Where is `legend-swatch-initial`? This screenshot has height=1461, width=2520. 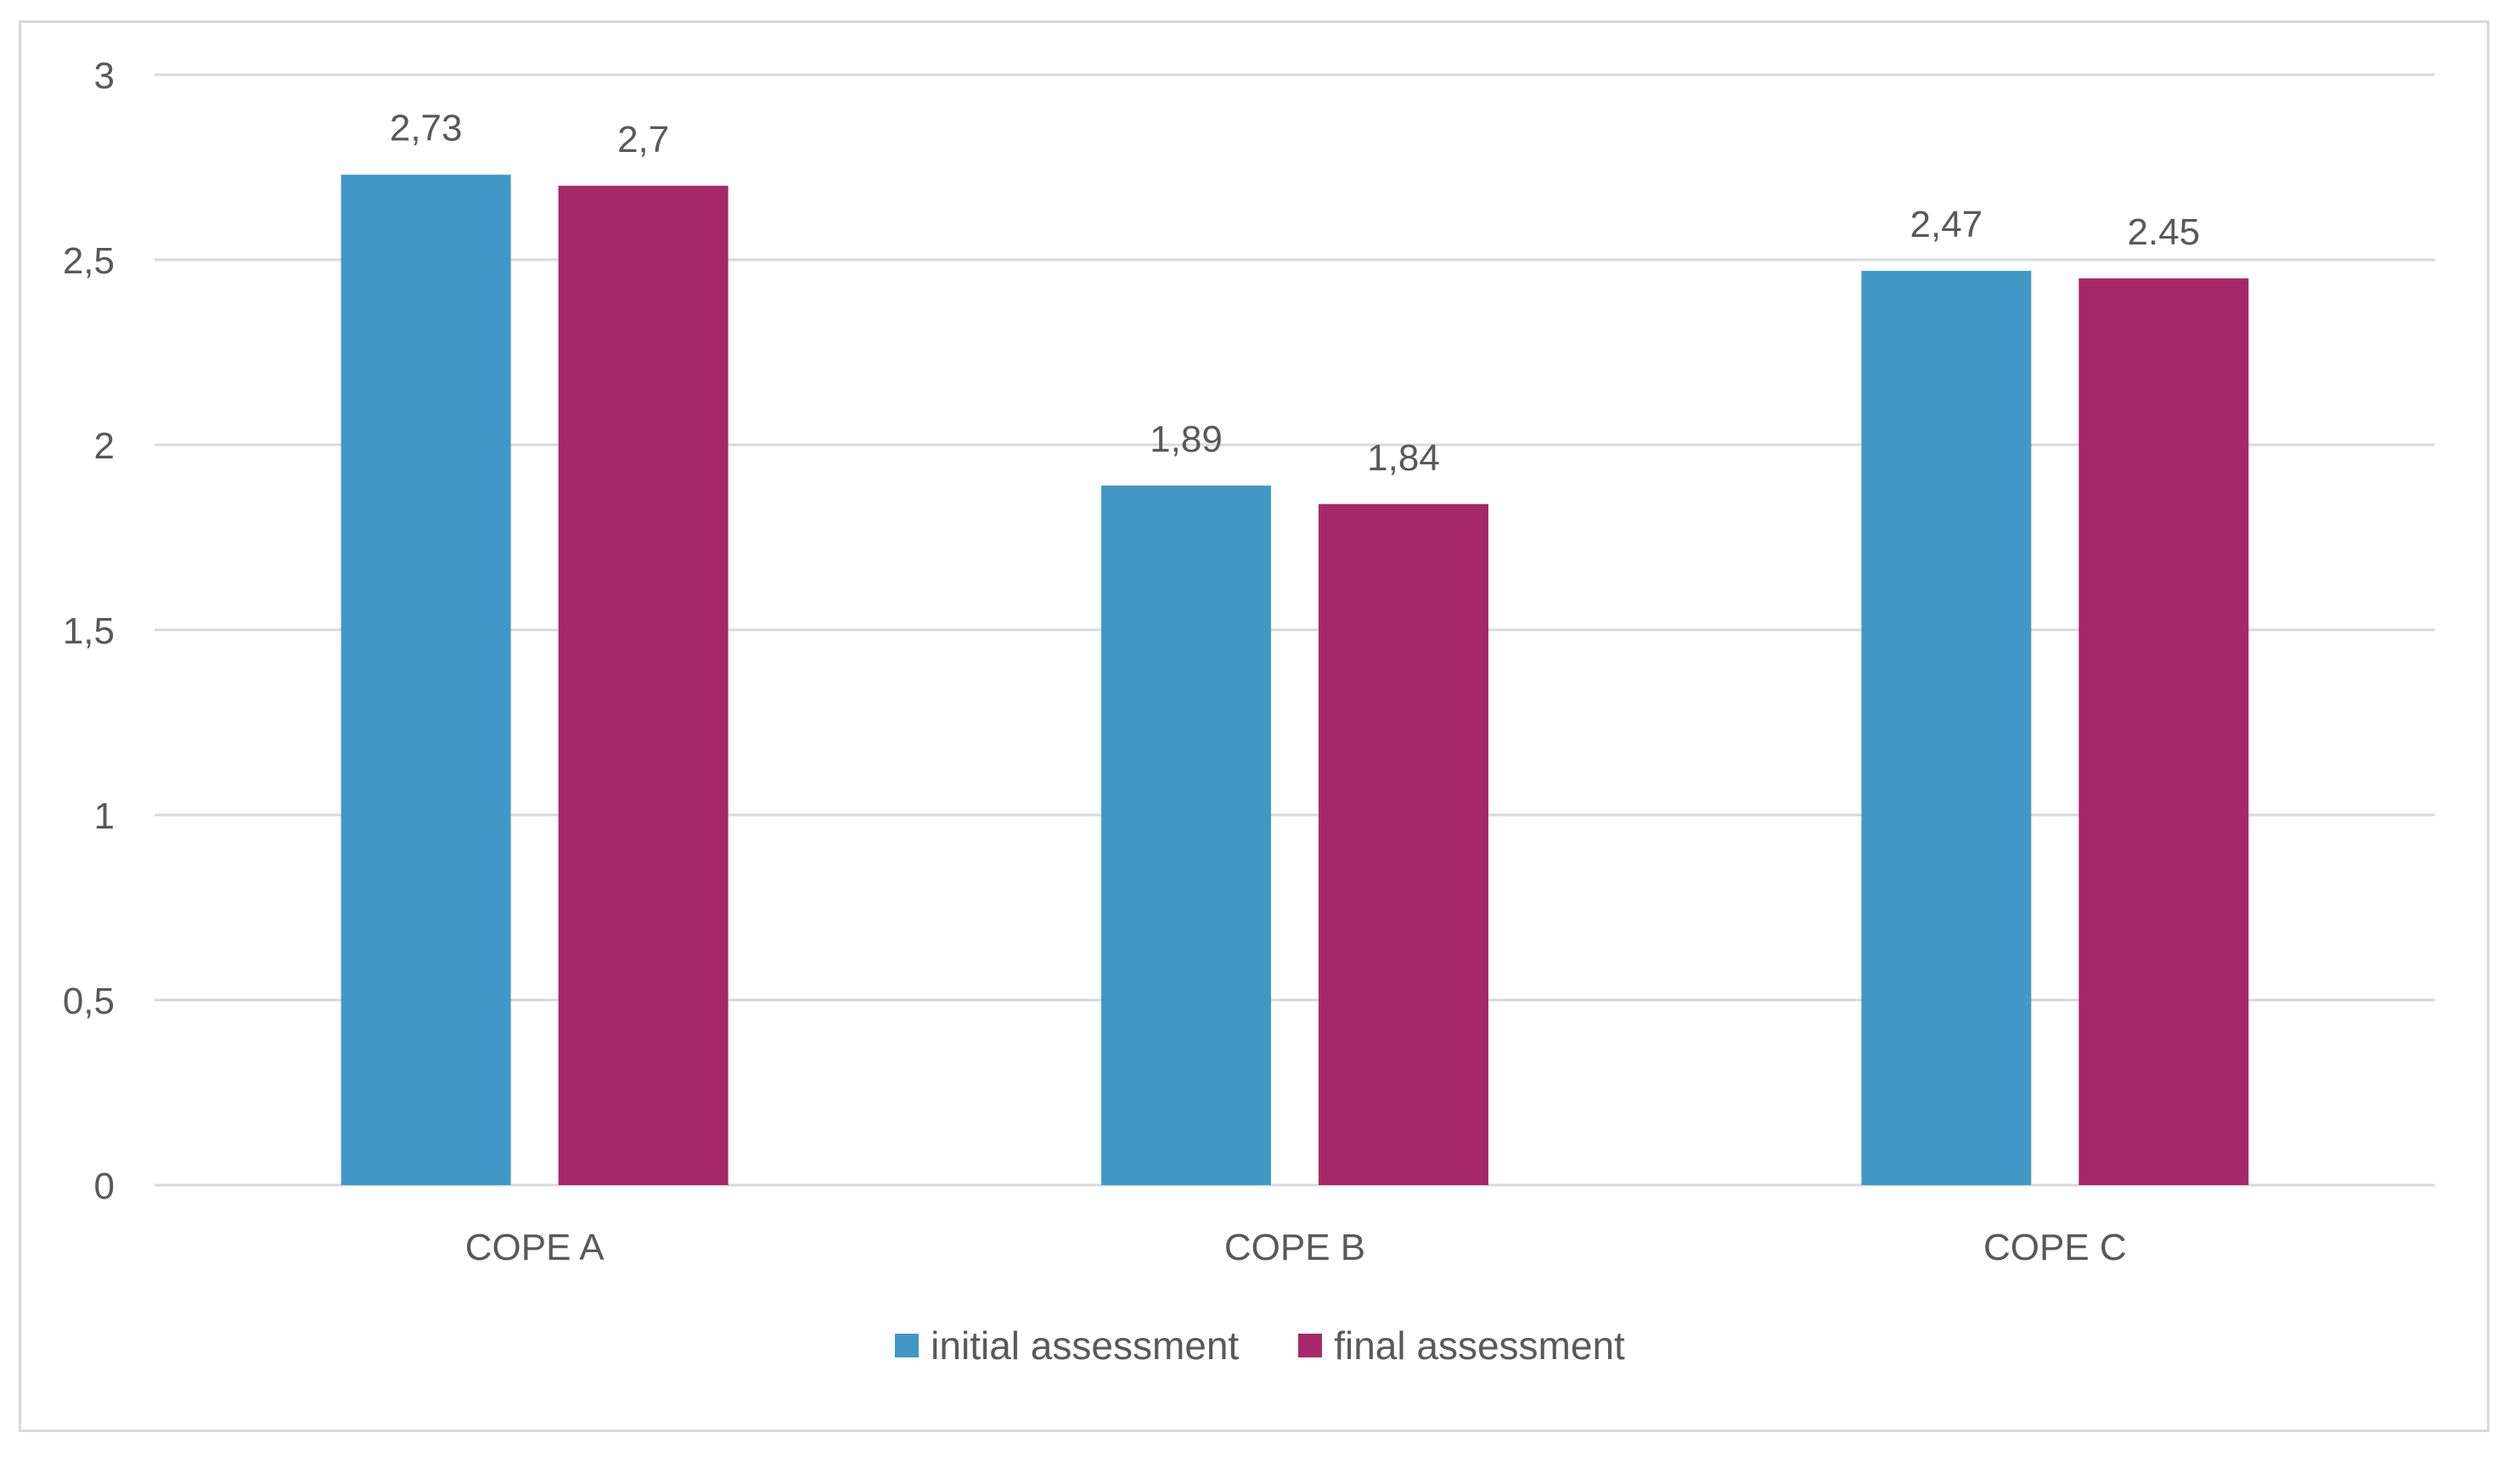 legend-swatch-initial is located at coordinates (907, 1345).